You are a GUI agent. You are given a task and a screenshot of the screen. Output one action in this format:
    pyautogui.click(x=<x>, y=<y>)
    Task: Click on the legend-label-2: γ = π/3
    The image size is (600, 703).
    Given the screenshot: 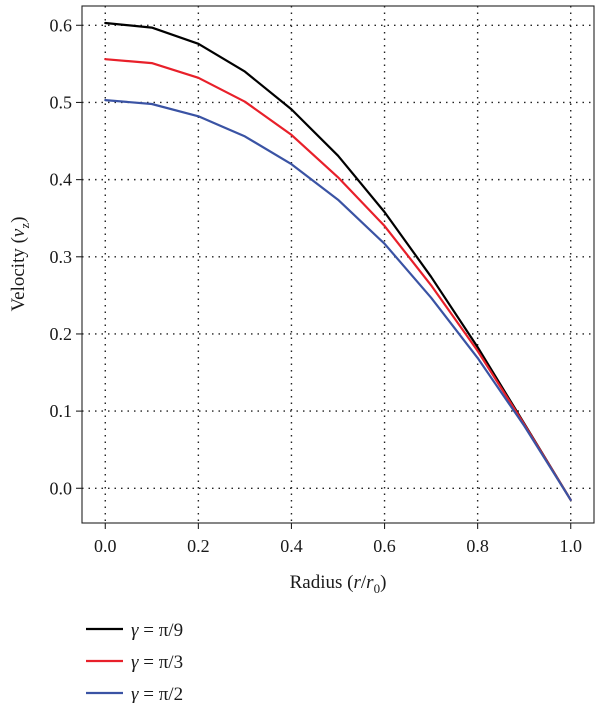 What is the action you would take?
    pyautogui.click(x=157, y=662)
    